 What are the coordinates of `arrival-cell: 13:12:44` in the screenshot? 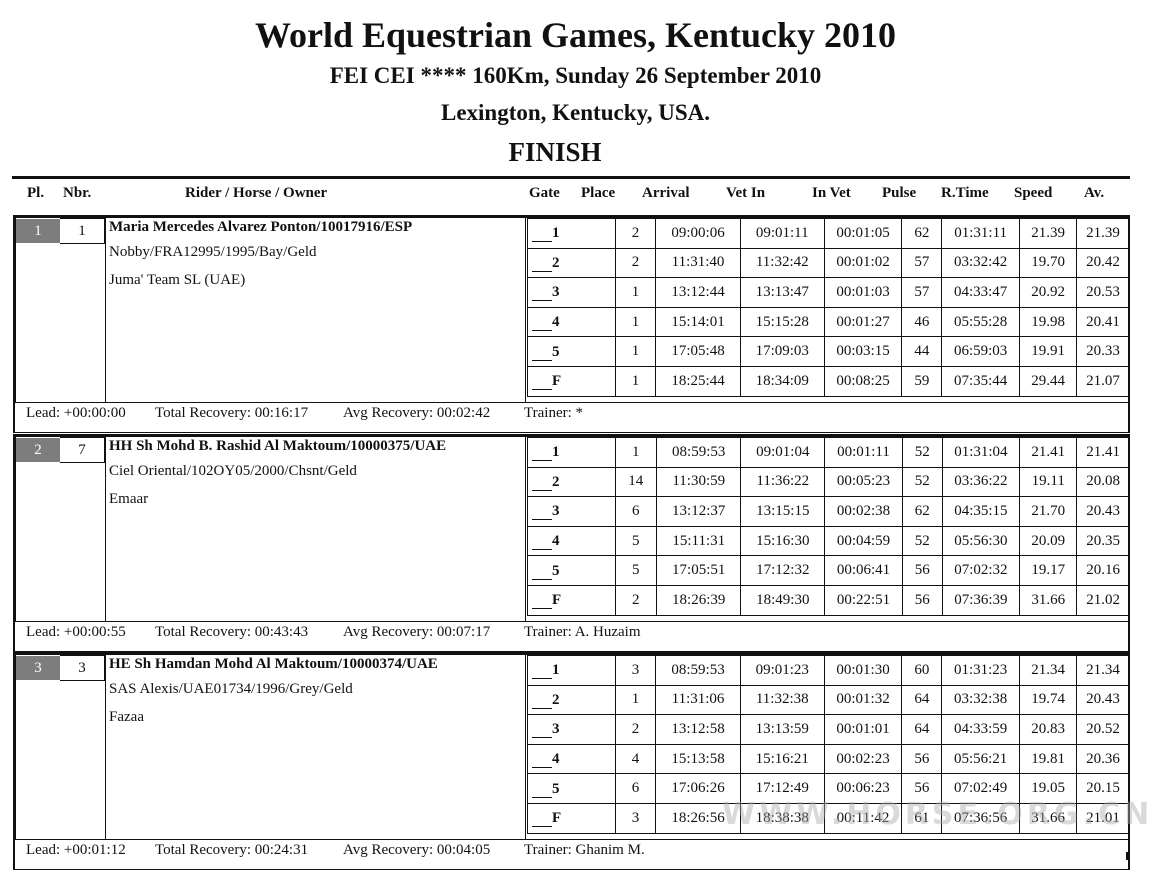 It's located at (698, 292).